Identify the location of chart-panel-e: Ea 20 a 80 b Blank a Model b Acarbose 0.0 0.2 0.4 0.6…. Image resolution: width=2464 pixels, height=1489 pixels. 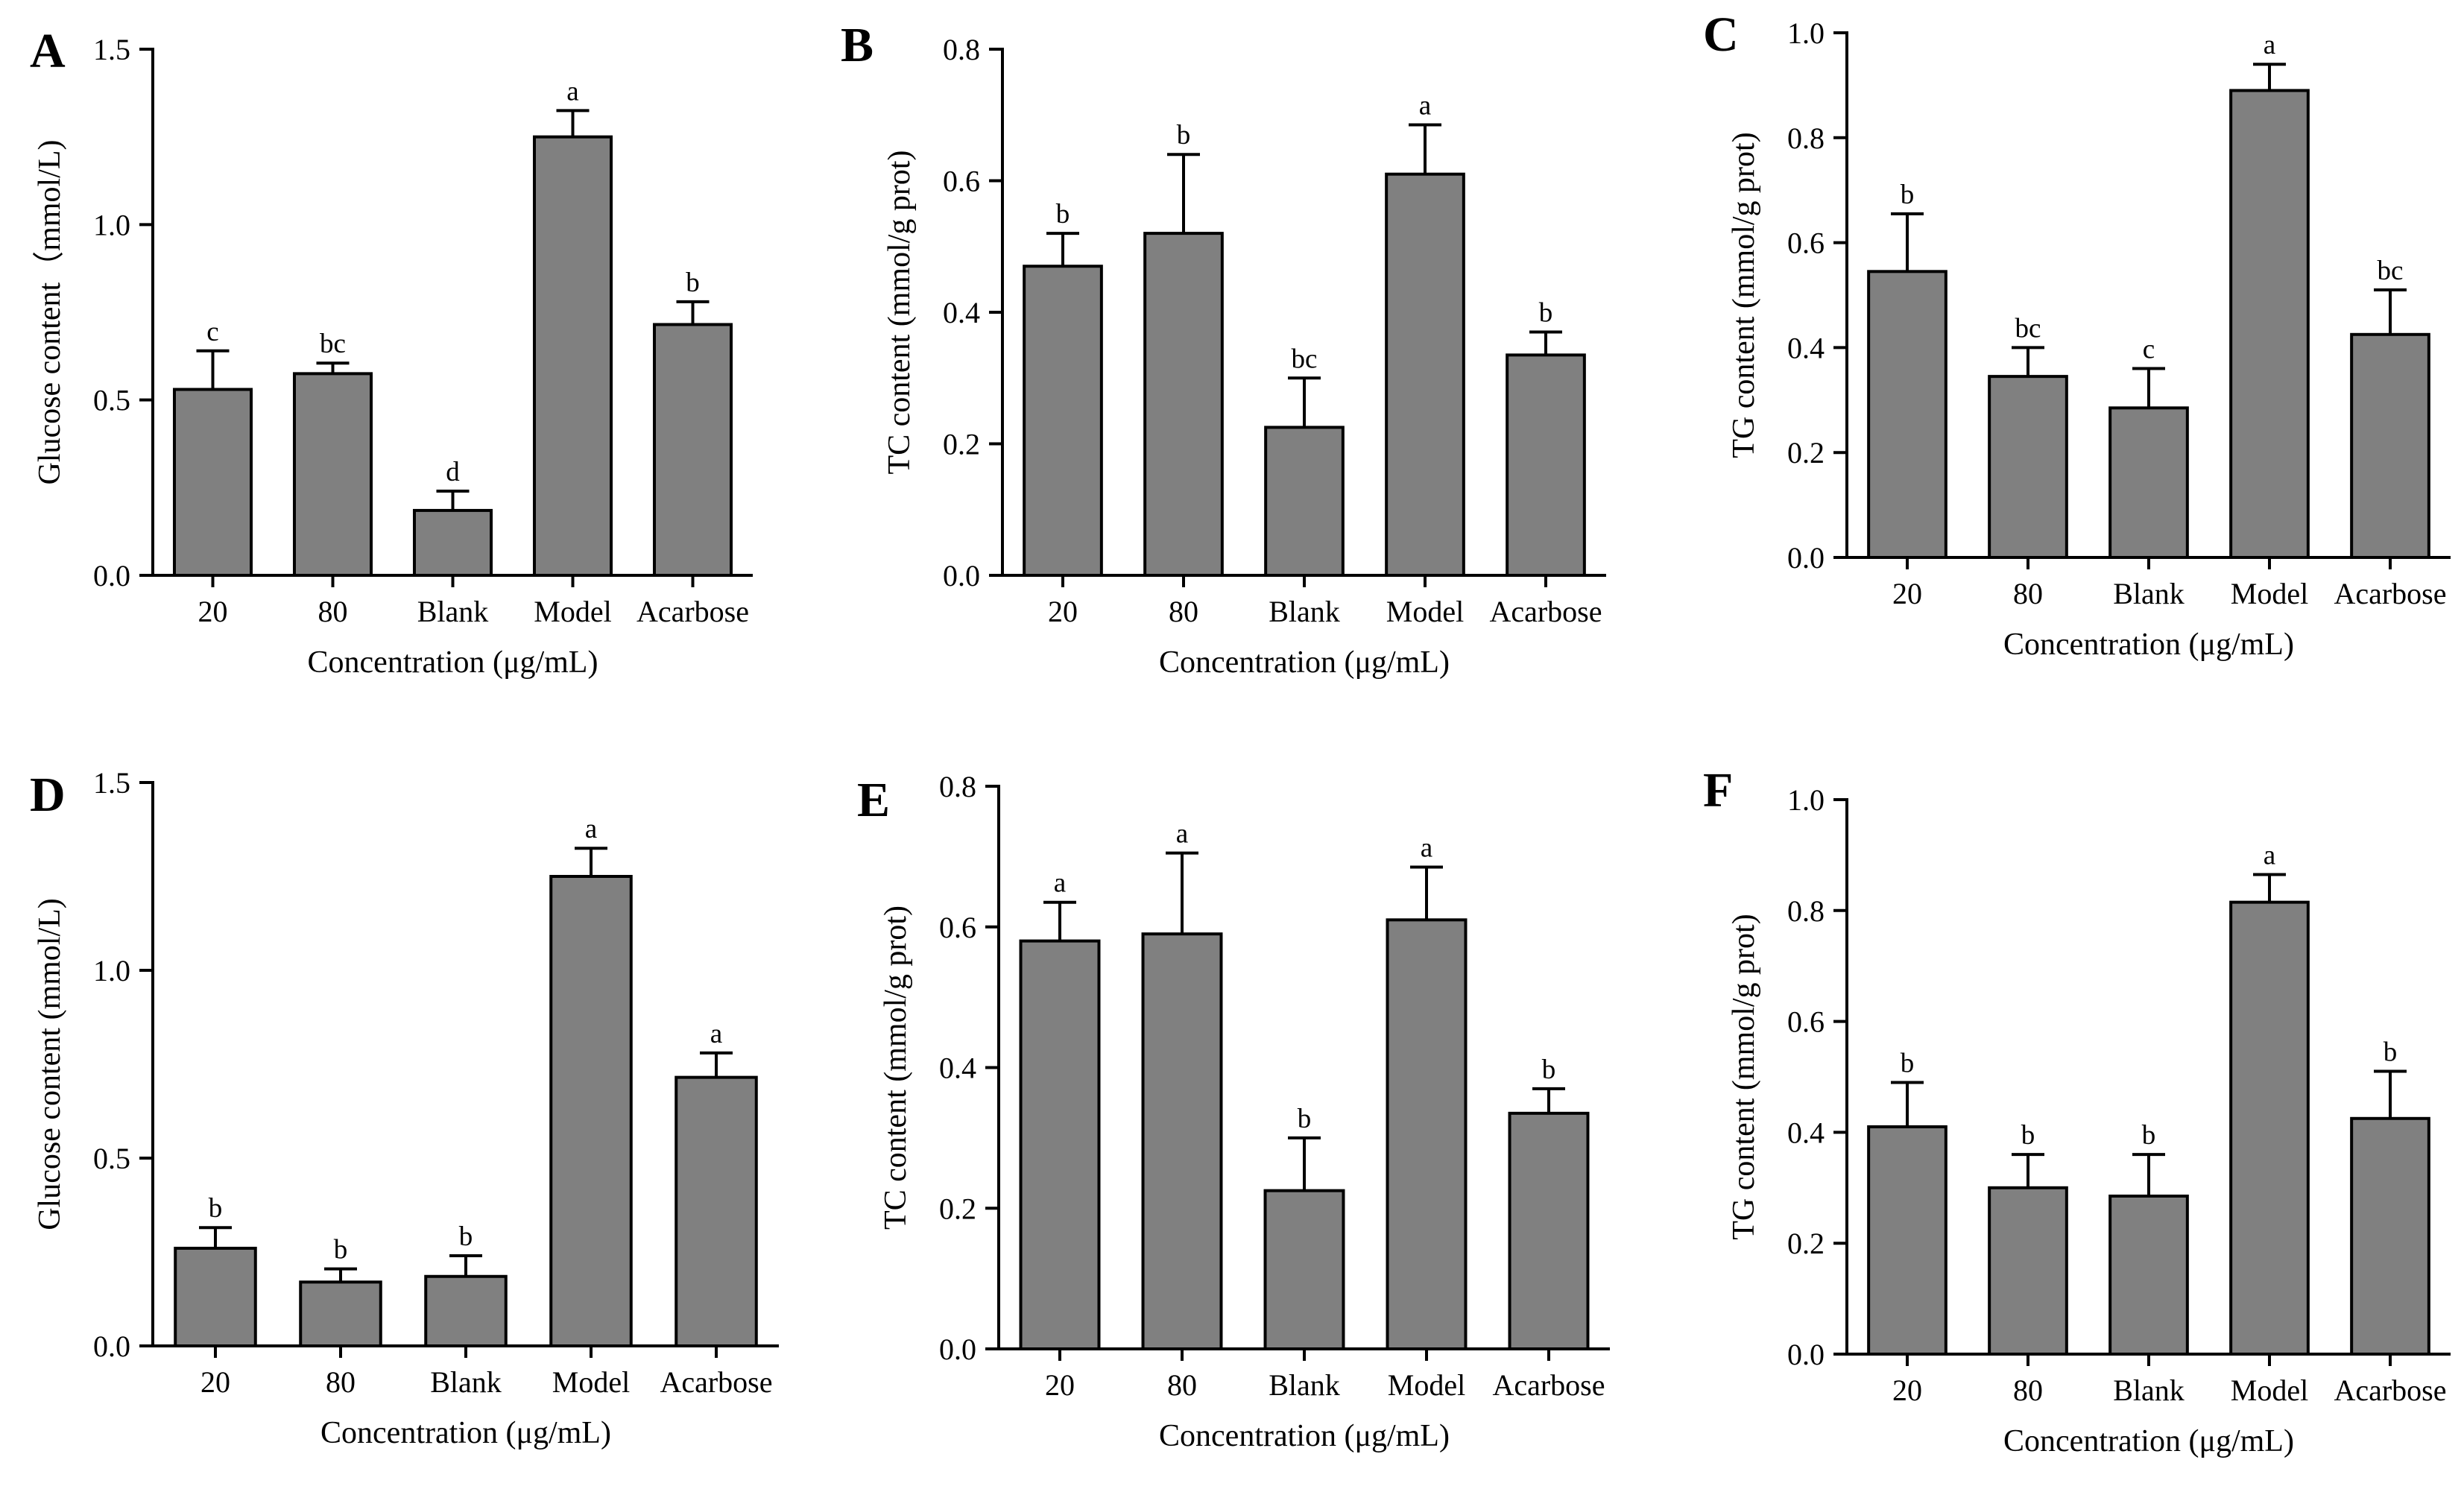
(1233, 1111).